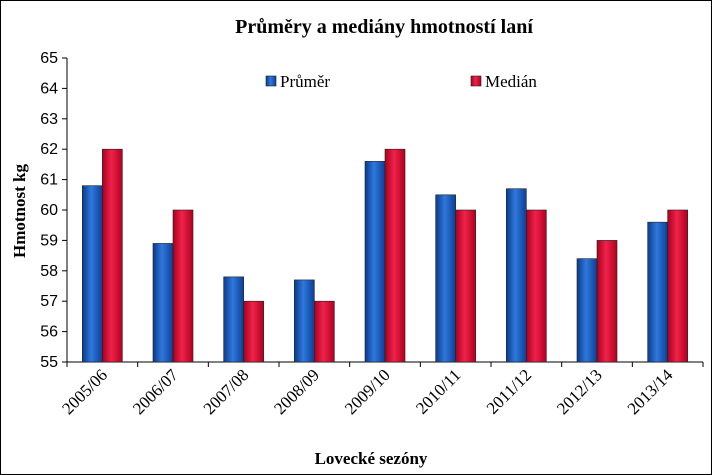  Describe the element at coordinates (19, 211) in the screenshot. I see `y-axis-title: Hmotnost kg` at that location.